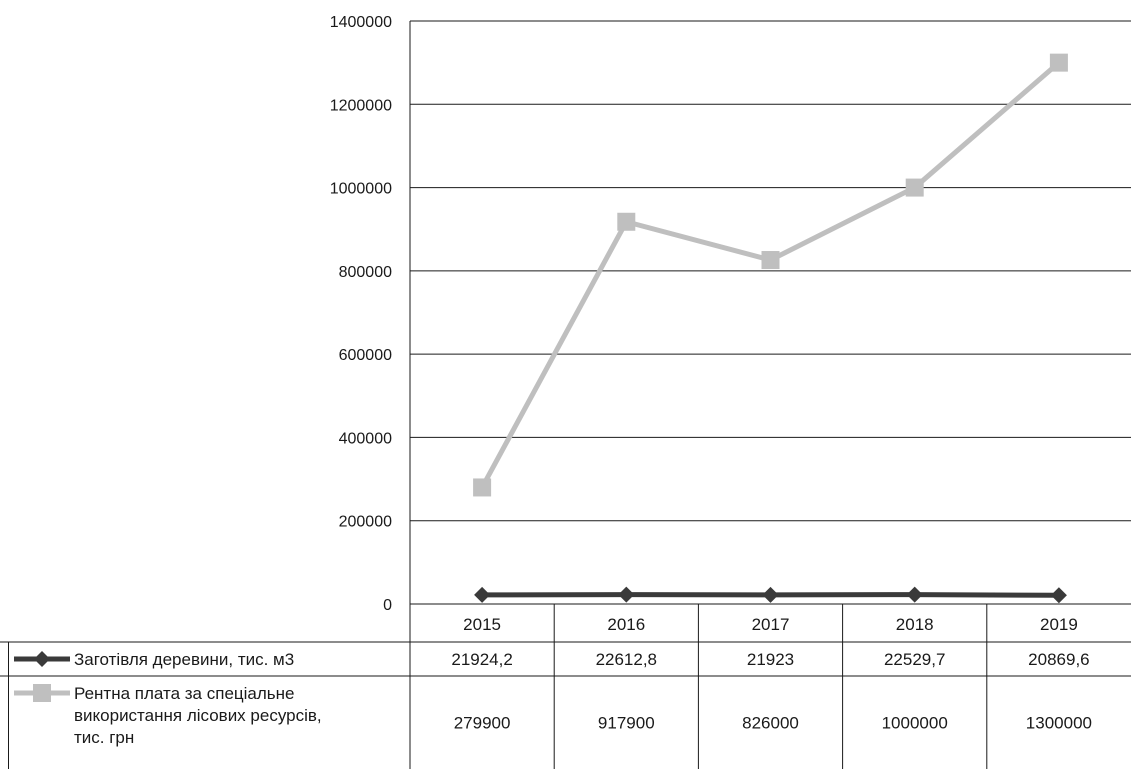 This screenshot has width=1131, height=769. Describe the element at coordinates (387, 605) in the screenshot. I see `y-tick-label: 0` at that location.